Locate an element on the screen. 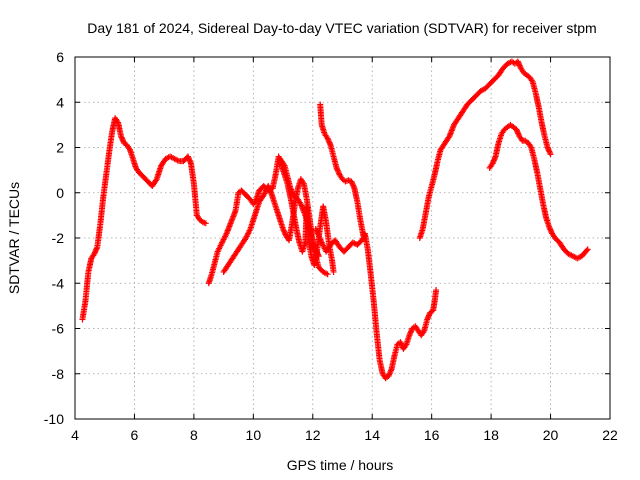 The image size is (640, 480). y-tick-label: 4 is located at coordinates (60, 102).